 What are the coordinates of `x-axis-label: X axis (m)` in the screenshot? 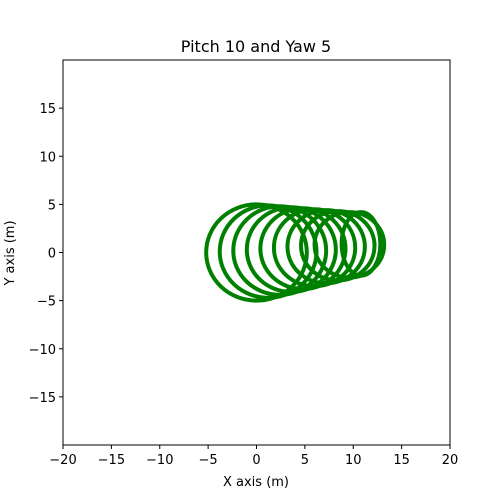 It's located at (256, 482).